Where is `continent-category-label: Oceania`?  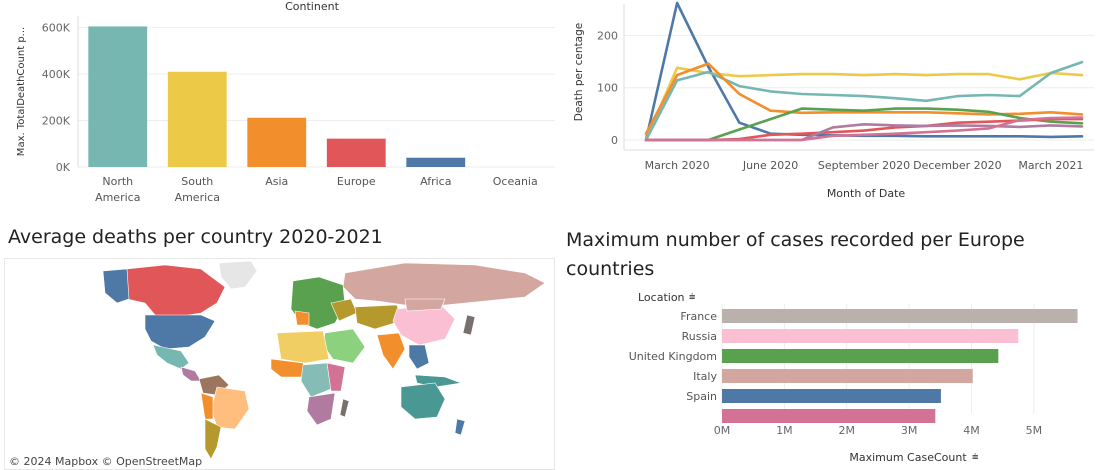 continent-category-label: Oceania is located at coordinates (515, 181).